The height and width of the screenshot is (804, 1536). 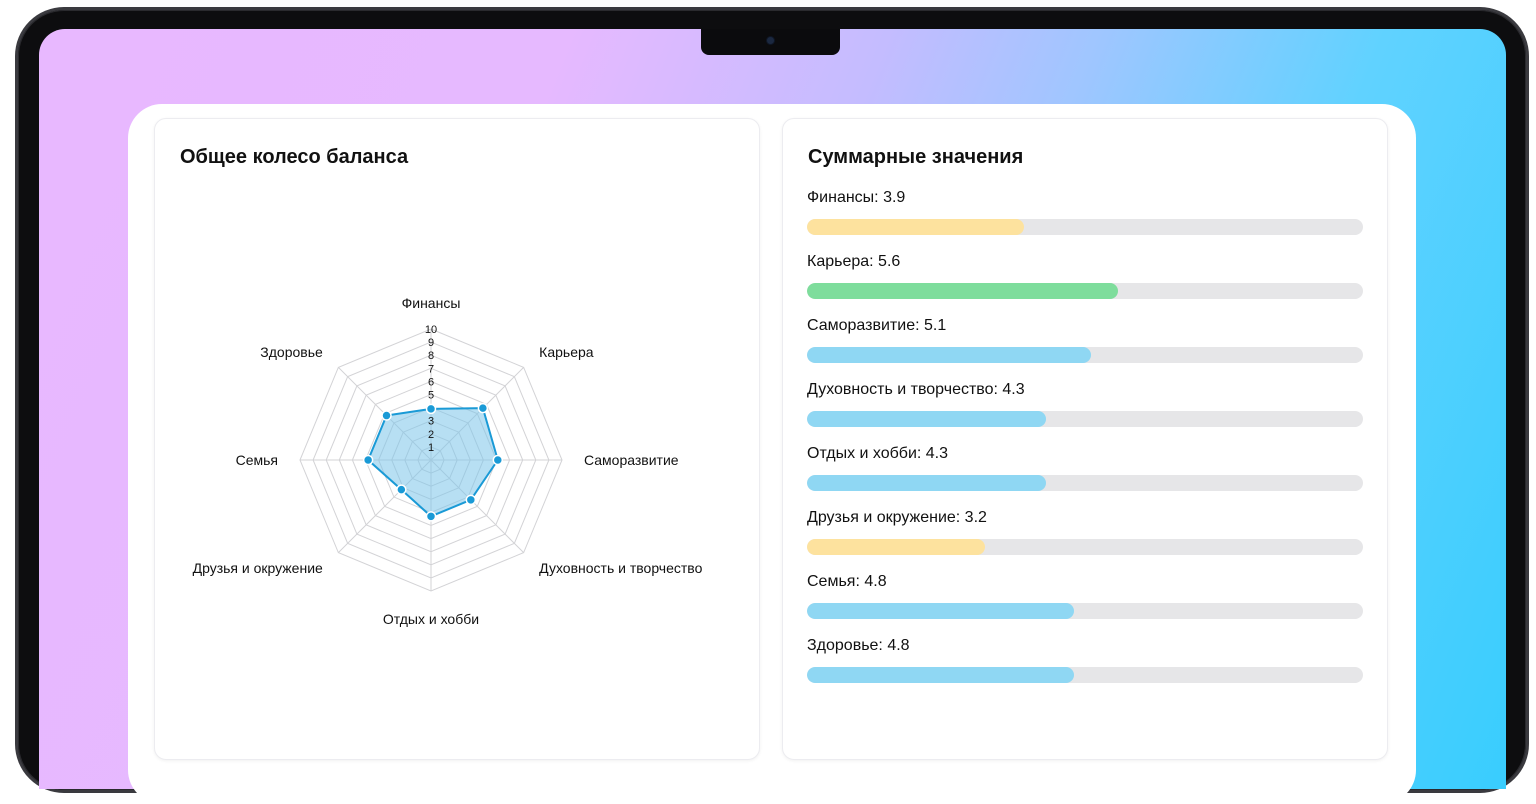 I want to click on radar-tick-label: 5, so click(x=431, y=396).